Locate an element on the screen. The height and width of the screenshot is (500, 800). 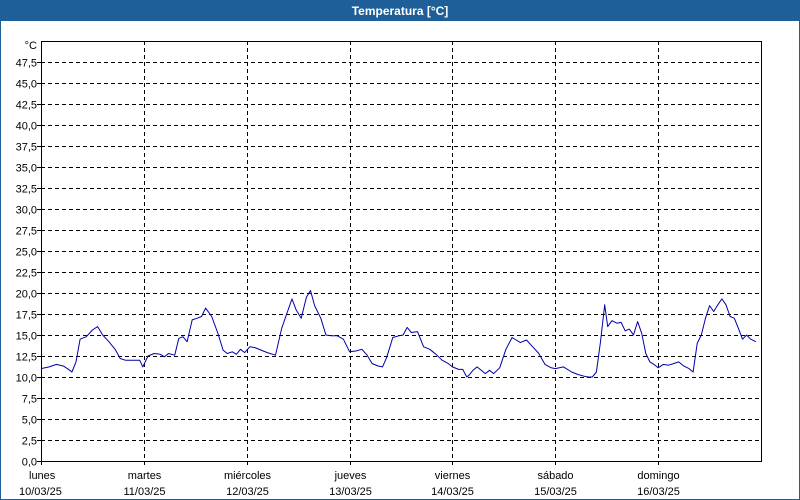
y-tick-label: 12,5 is located at coordinates (26, 358).